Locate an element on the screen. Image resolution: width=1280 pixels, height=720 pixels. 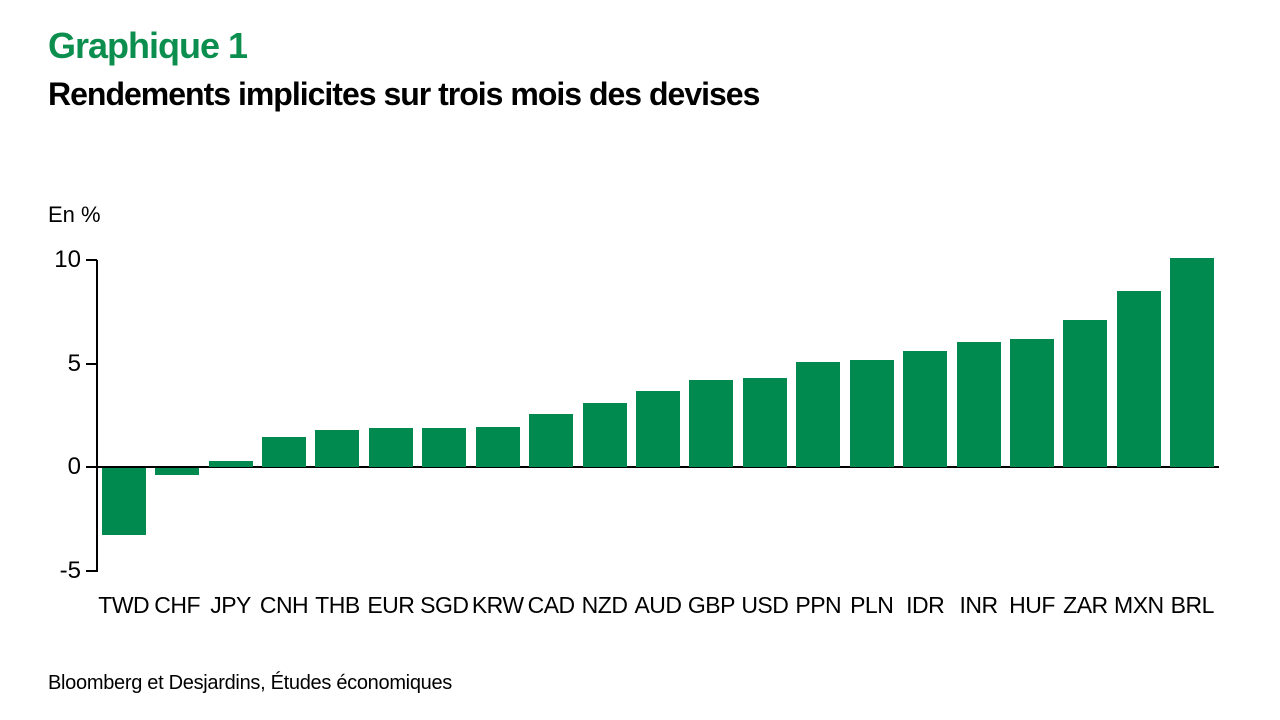
y-axis is located at coordinates (97, 416).